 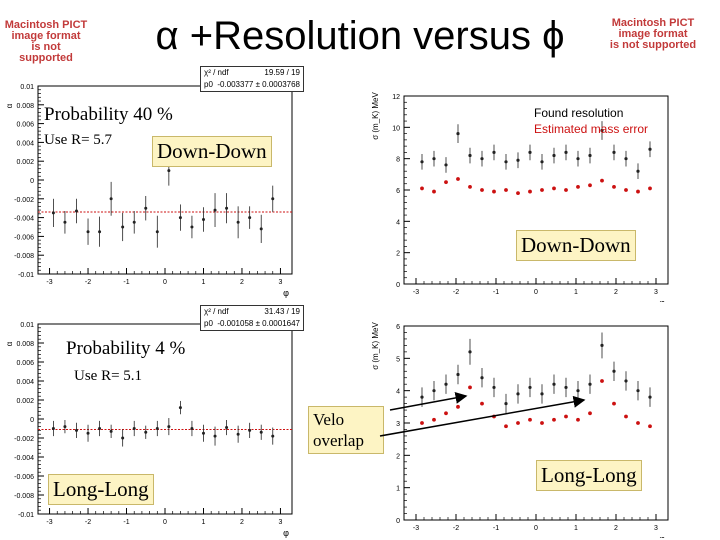 What do you see at coordinates (24, 477) in the screenshot?
I see `y-tick-label: -0.006` at bounding box center [24, 477].